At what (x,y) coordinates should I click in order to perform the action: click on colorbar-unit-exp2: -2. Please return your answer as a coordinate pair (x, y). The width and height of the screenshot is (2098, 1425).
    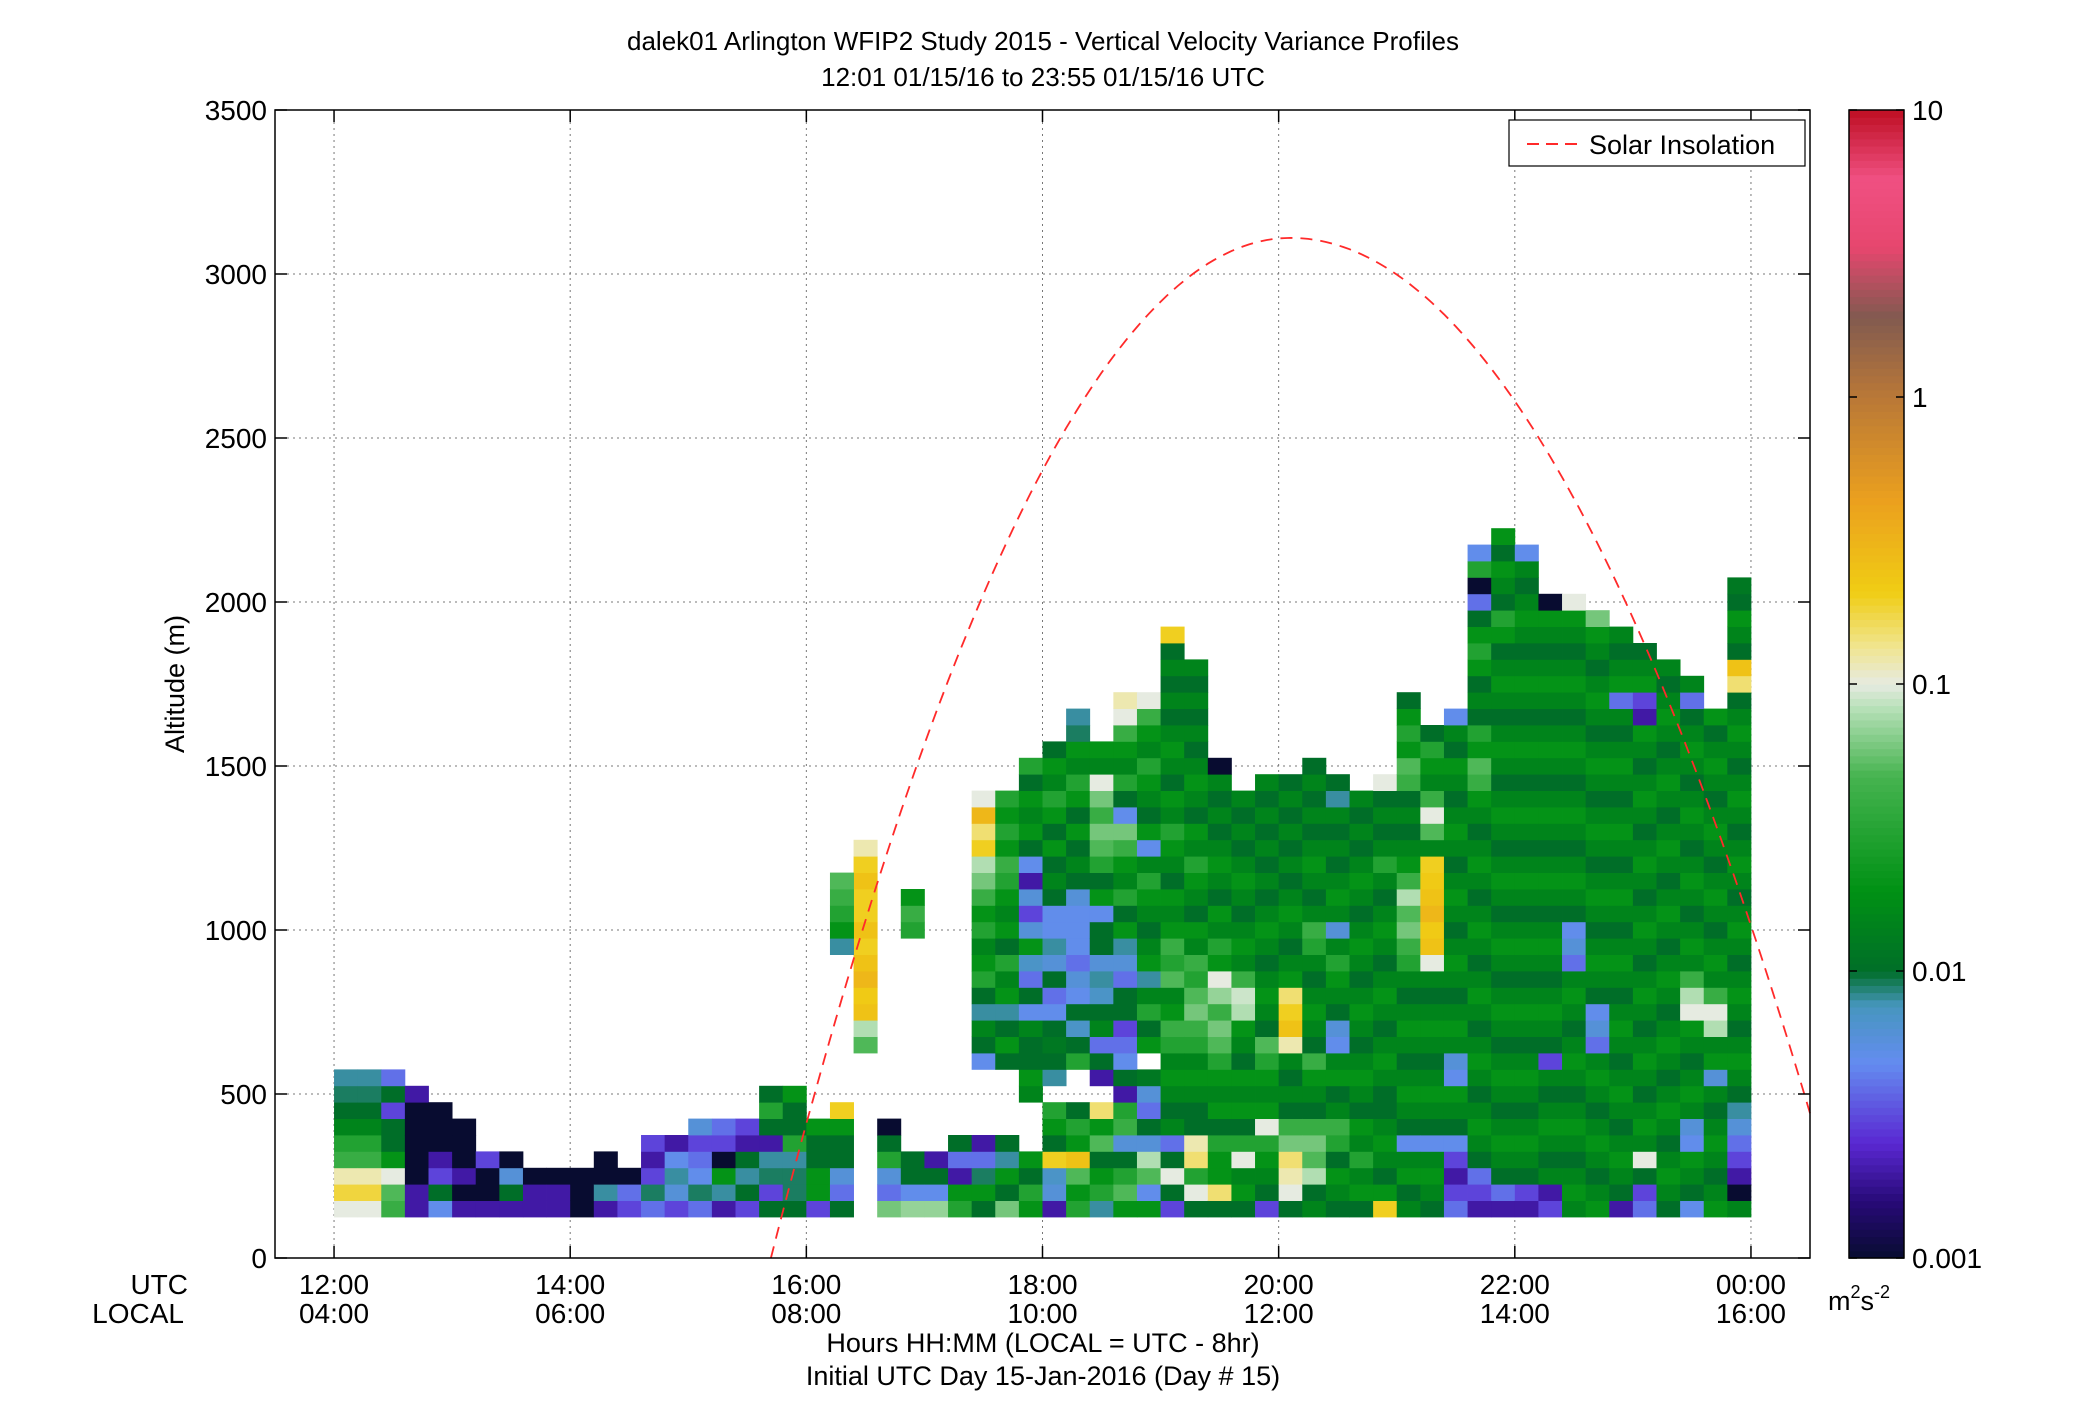
    Looking at the image, I should click on (1882, 1292).